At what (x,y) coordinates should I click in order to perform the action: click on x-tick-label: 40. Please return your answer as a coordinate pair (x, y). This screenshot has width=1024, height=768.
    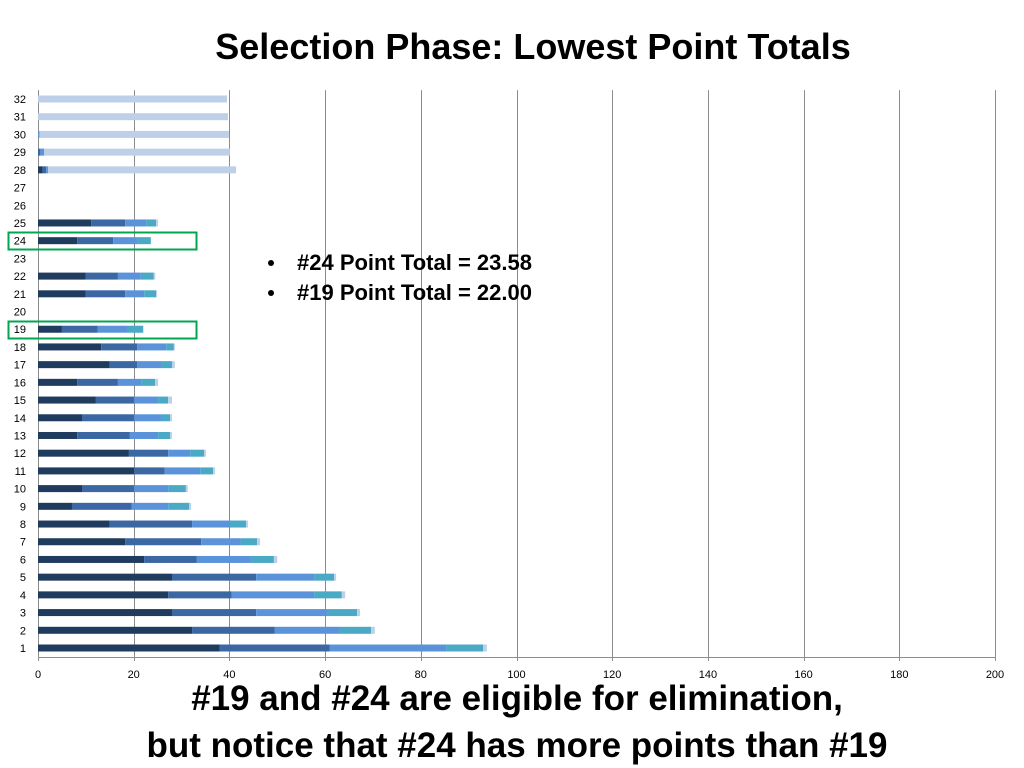
    Looking at the image, I should click on (229, 675).